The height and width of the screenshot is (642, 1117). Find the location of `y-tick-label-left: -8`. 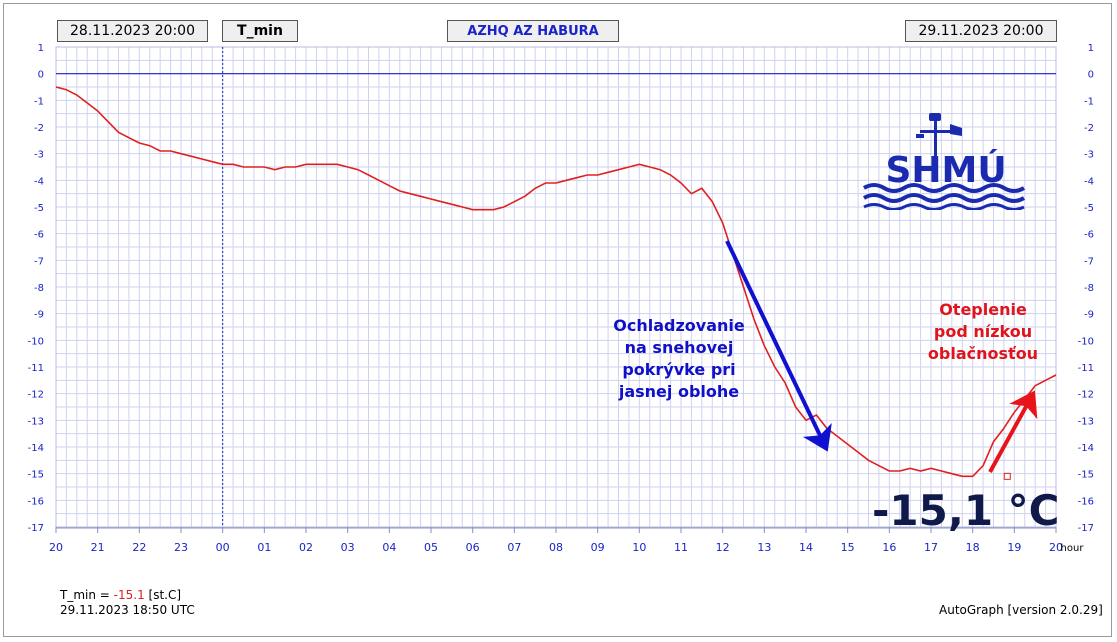

y-tick-label-left: -8 is located at coordinates (39, 288).